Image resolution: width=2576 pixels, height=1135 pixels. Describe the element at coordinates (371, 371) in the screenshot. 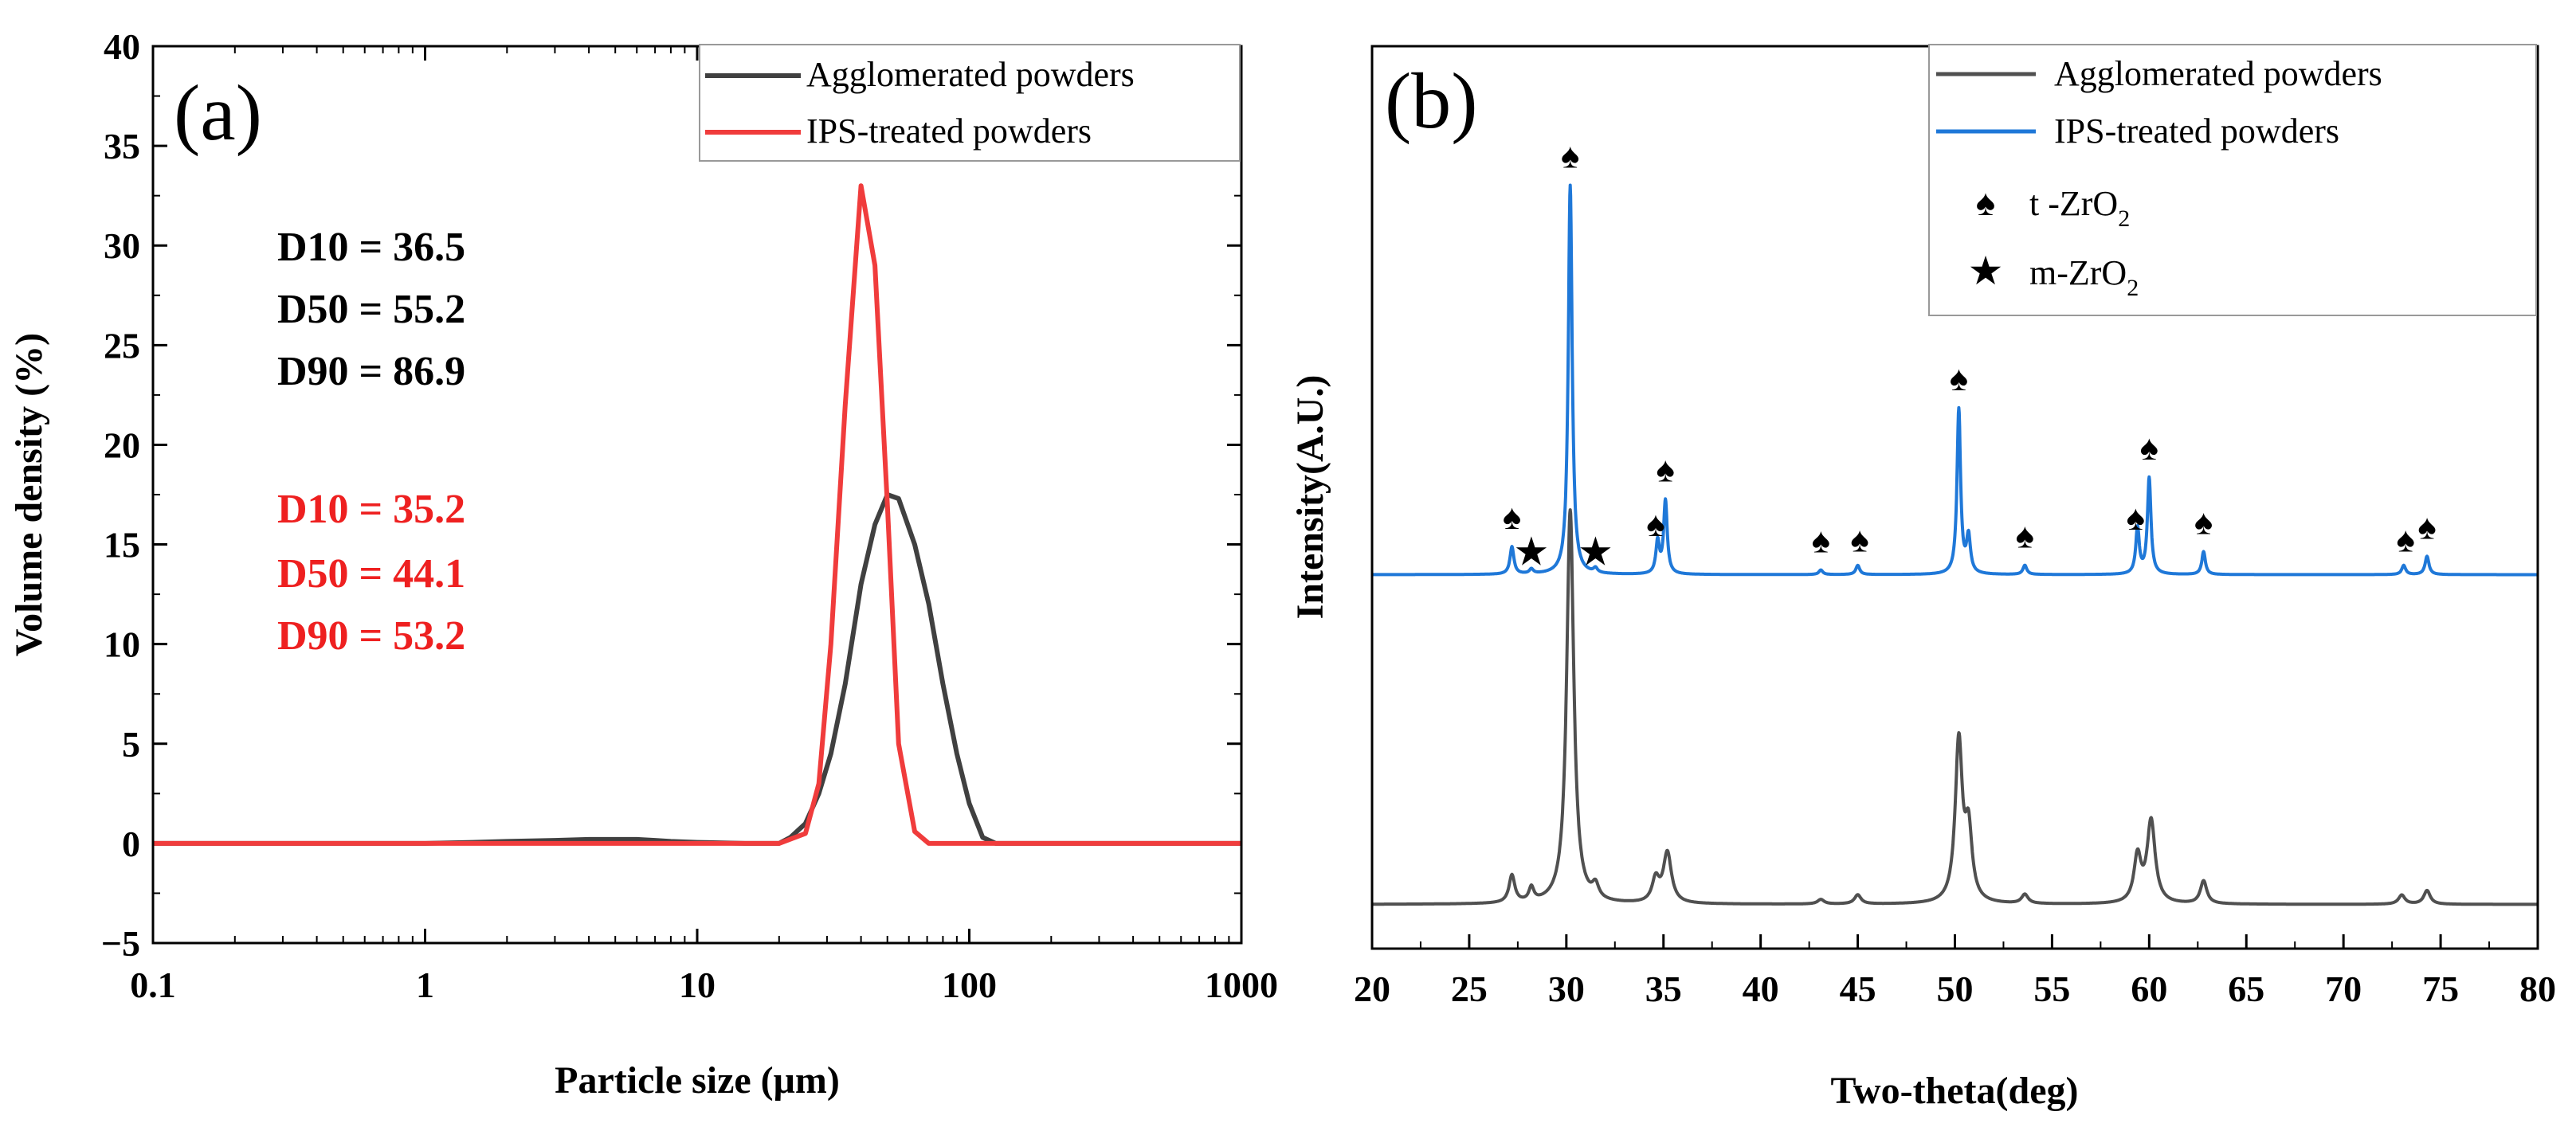

I see `annot-black-d90: D90 = 86.9` at that location.